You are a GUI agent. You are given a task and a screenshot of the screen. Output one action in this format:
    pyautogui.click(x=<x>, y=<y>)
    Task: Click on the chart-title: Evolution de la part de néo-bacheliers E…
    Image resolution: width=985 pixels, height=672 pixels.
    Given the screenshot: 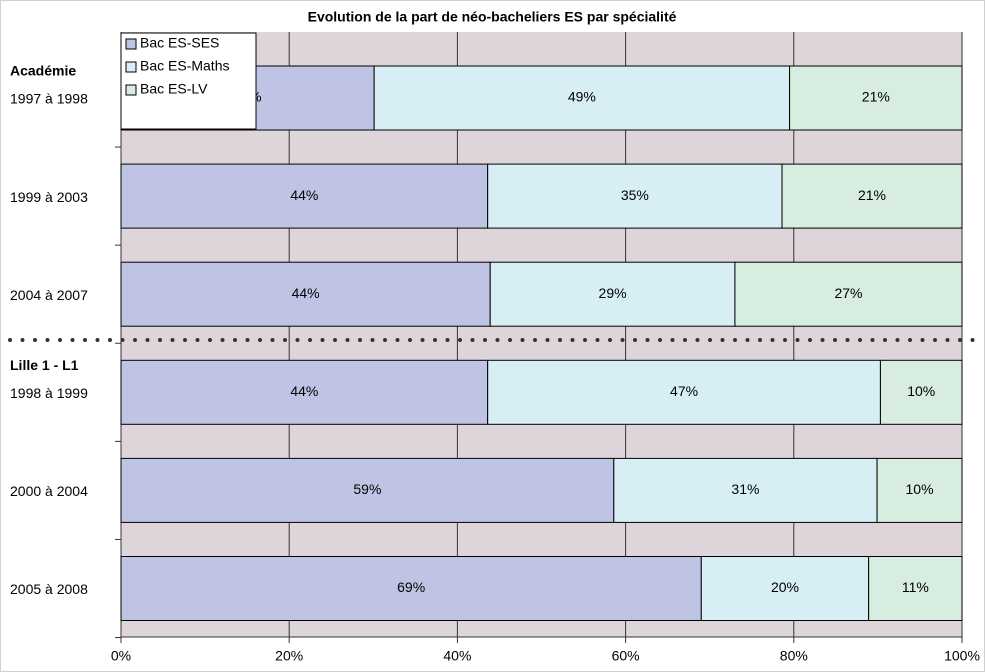 What is the action you would take?
    pyautogui.click(x=492, y=17)
    